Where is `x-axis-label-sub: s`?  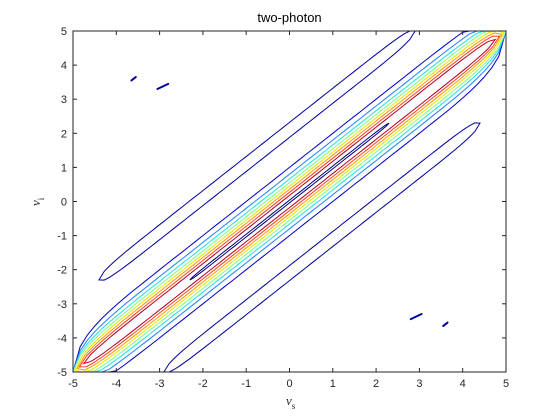 x-axis-label-sub: s is located at coordinates (294, 406).